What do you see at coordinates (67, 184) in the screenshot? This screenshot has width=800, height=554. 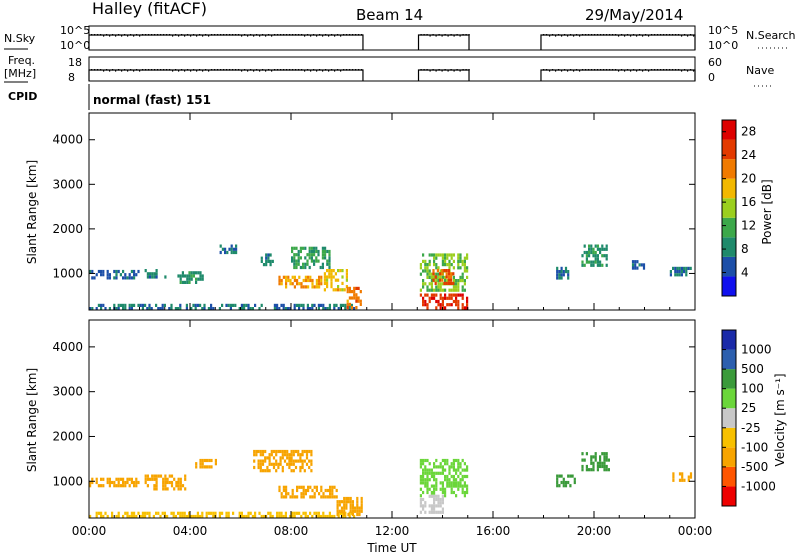 I see `y-tick-label: 3000` at bounding box center [67, 184].